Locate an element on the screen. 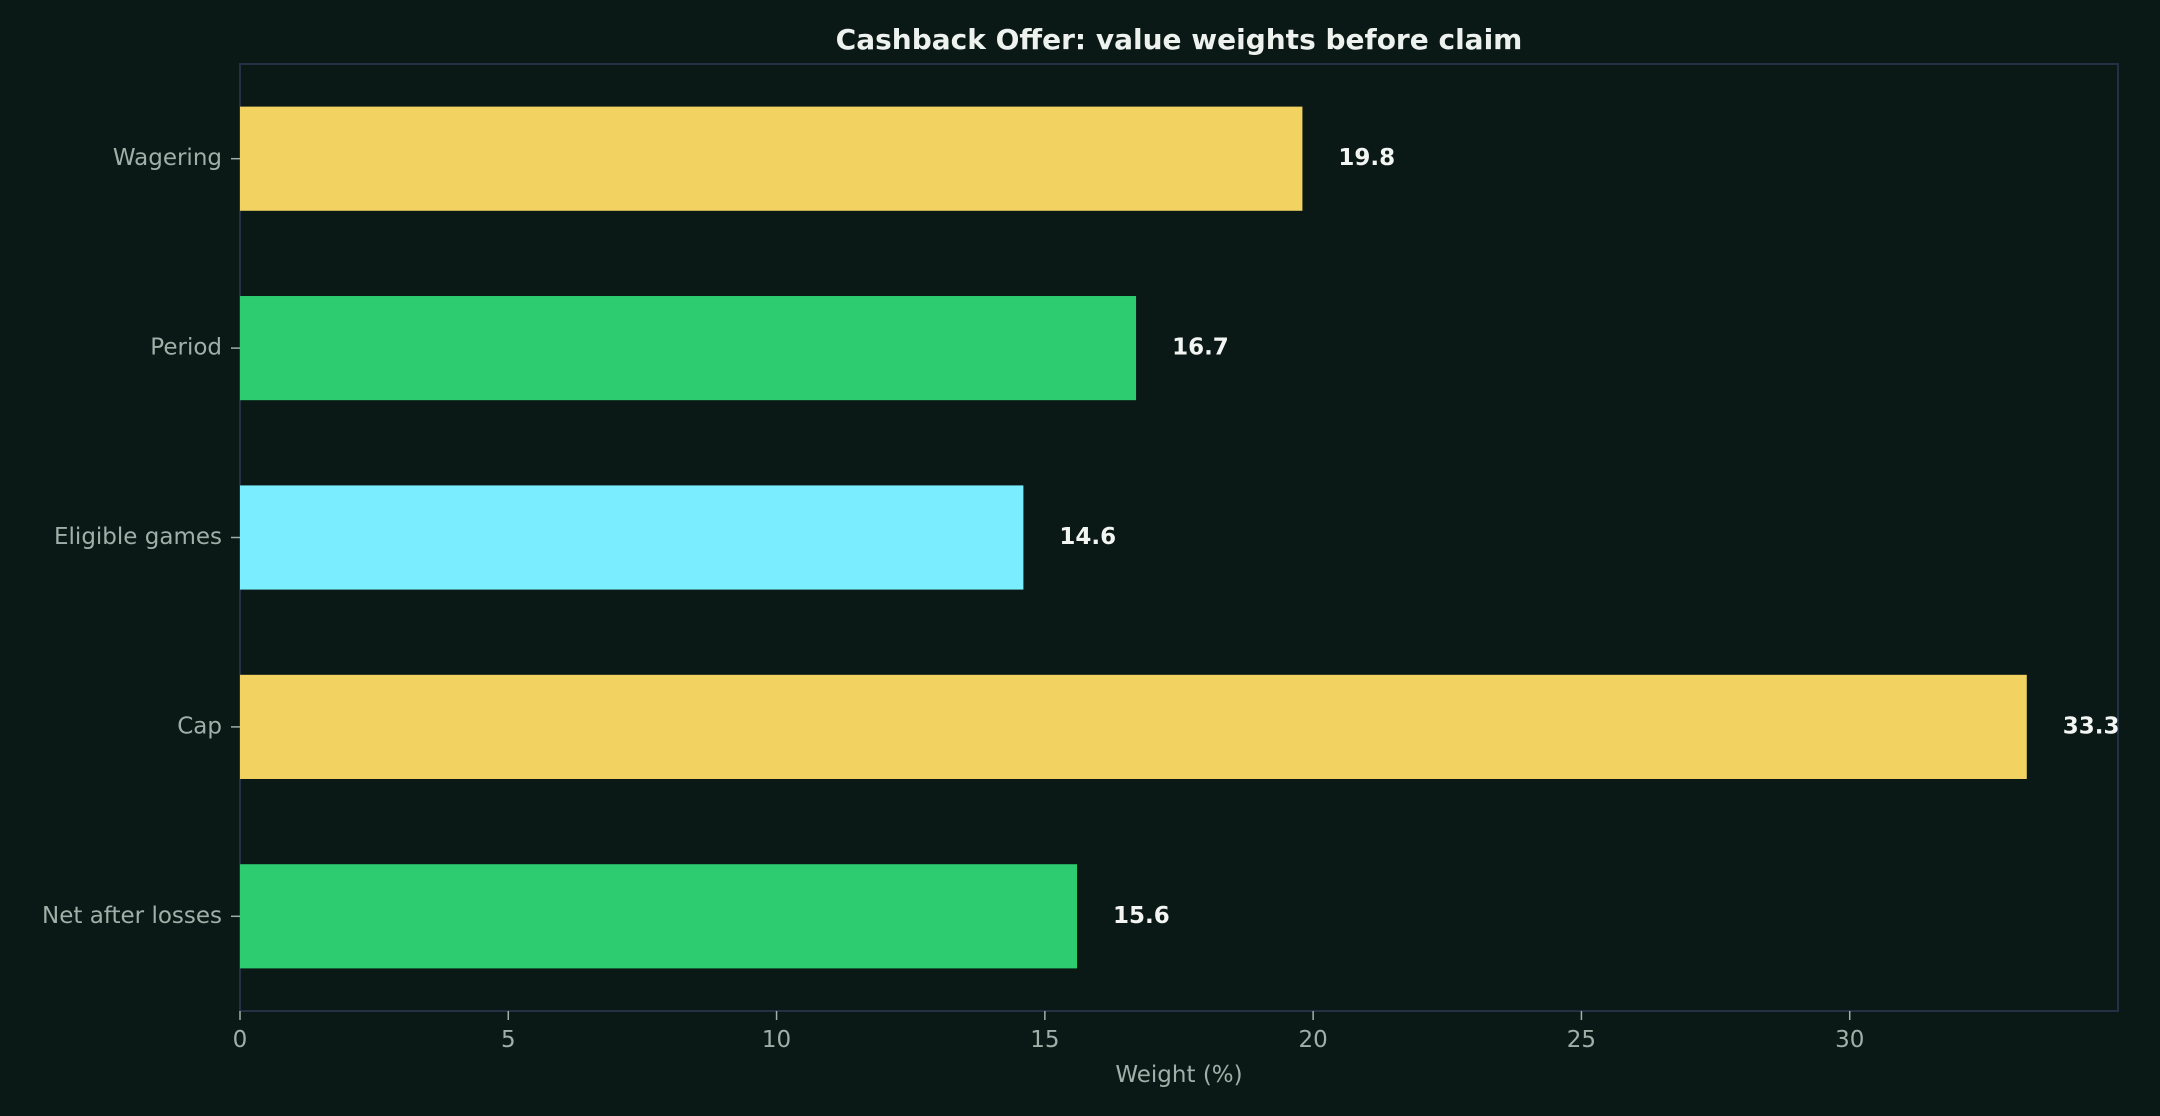 This screenshot has height=1116, width=2160. bar-value-label: 19.8 is located at coordinates (1366, 158).